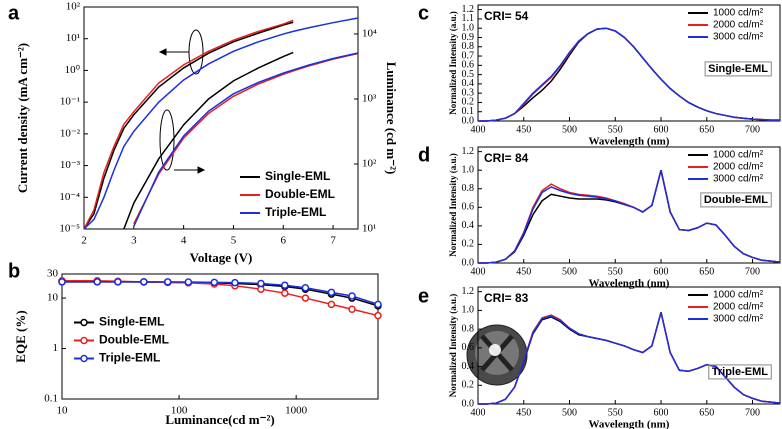 This screenshot has height=429, width=782. What do you see at coordinates (506, 298) in the screenshot?
I see `cri-label: CRI= 83` at bounding box center [506, 298].